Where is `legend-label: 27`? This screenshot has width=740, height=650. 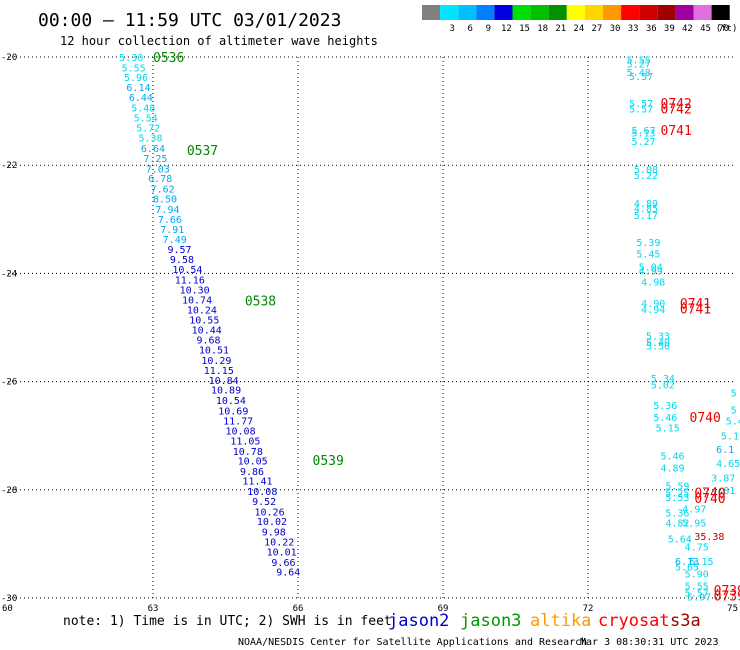 legend-label: 27 is located at coordinates (597, 29).